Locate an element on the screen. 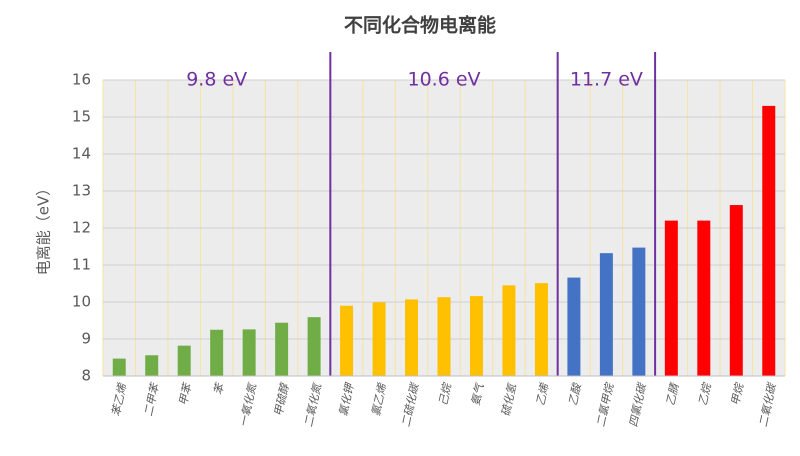 The width and height of the screenshot is (800, 456). y-axis-label: 电离能（eV） is located at coordinates (44, 228).